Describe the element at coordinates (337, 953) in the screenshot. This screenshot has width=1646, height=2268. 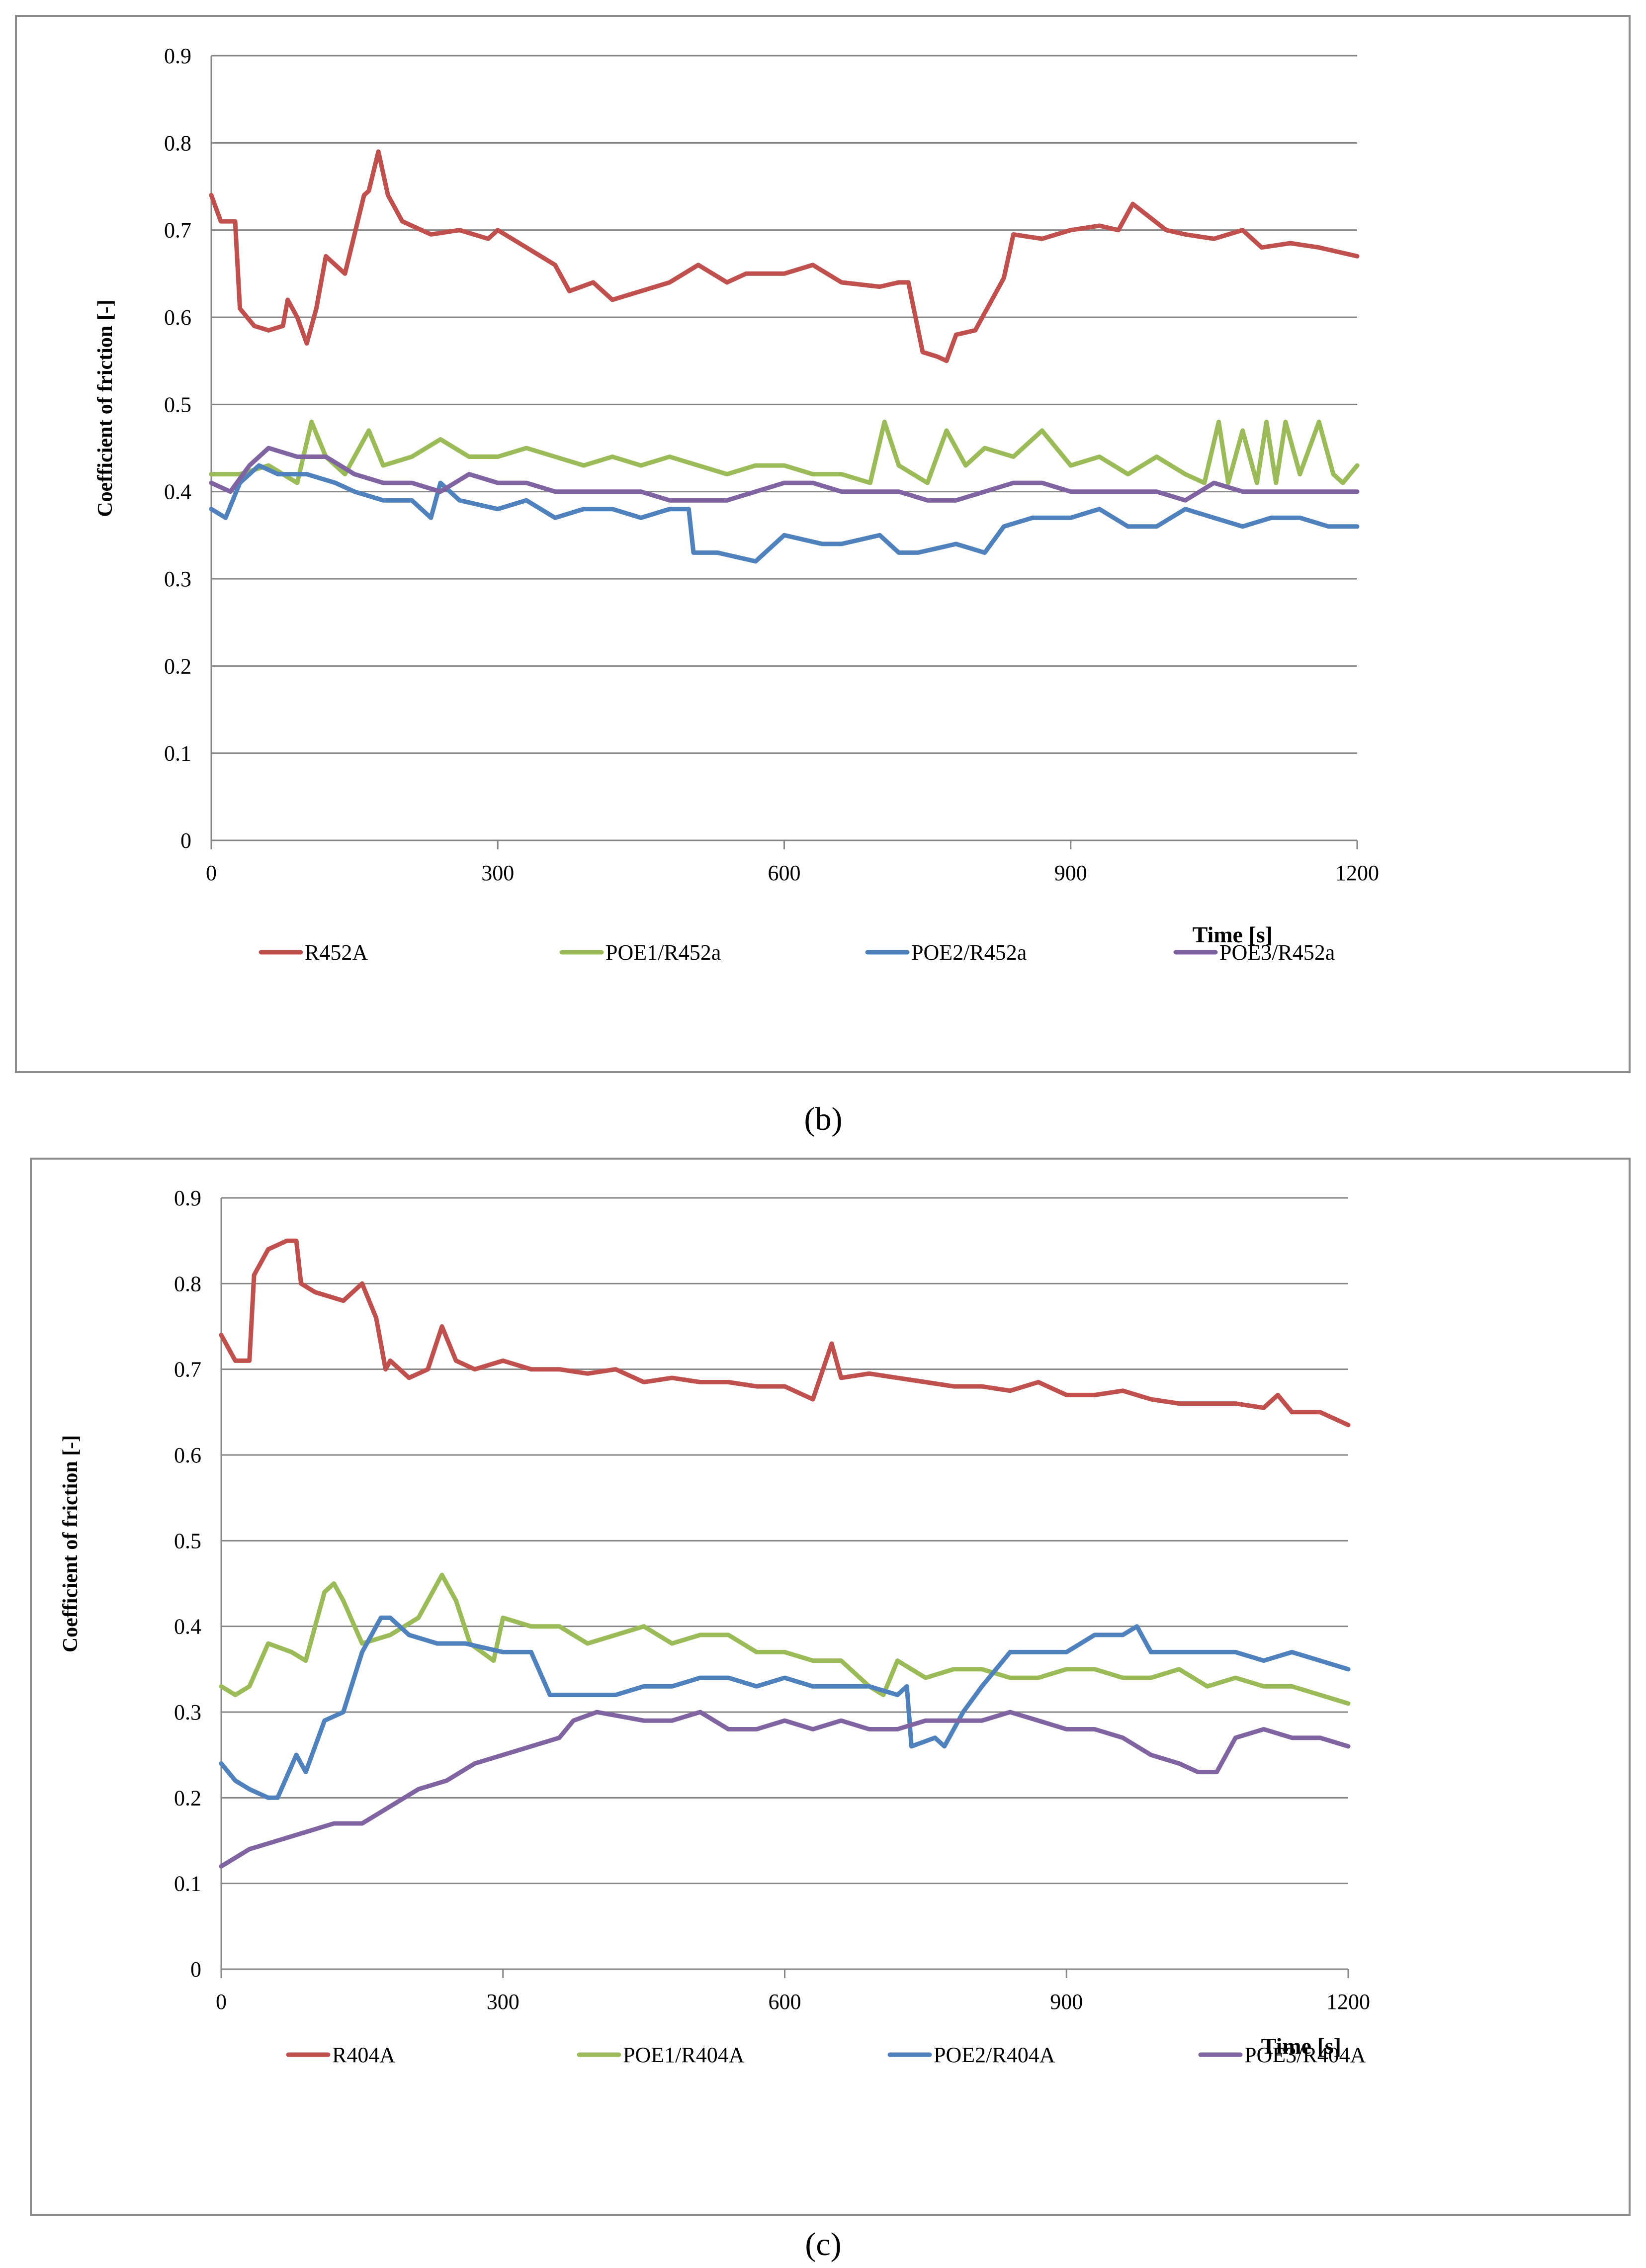
I see `legend-label: R452A` at that location.